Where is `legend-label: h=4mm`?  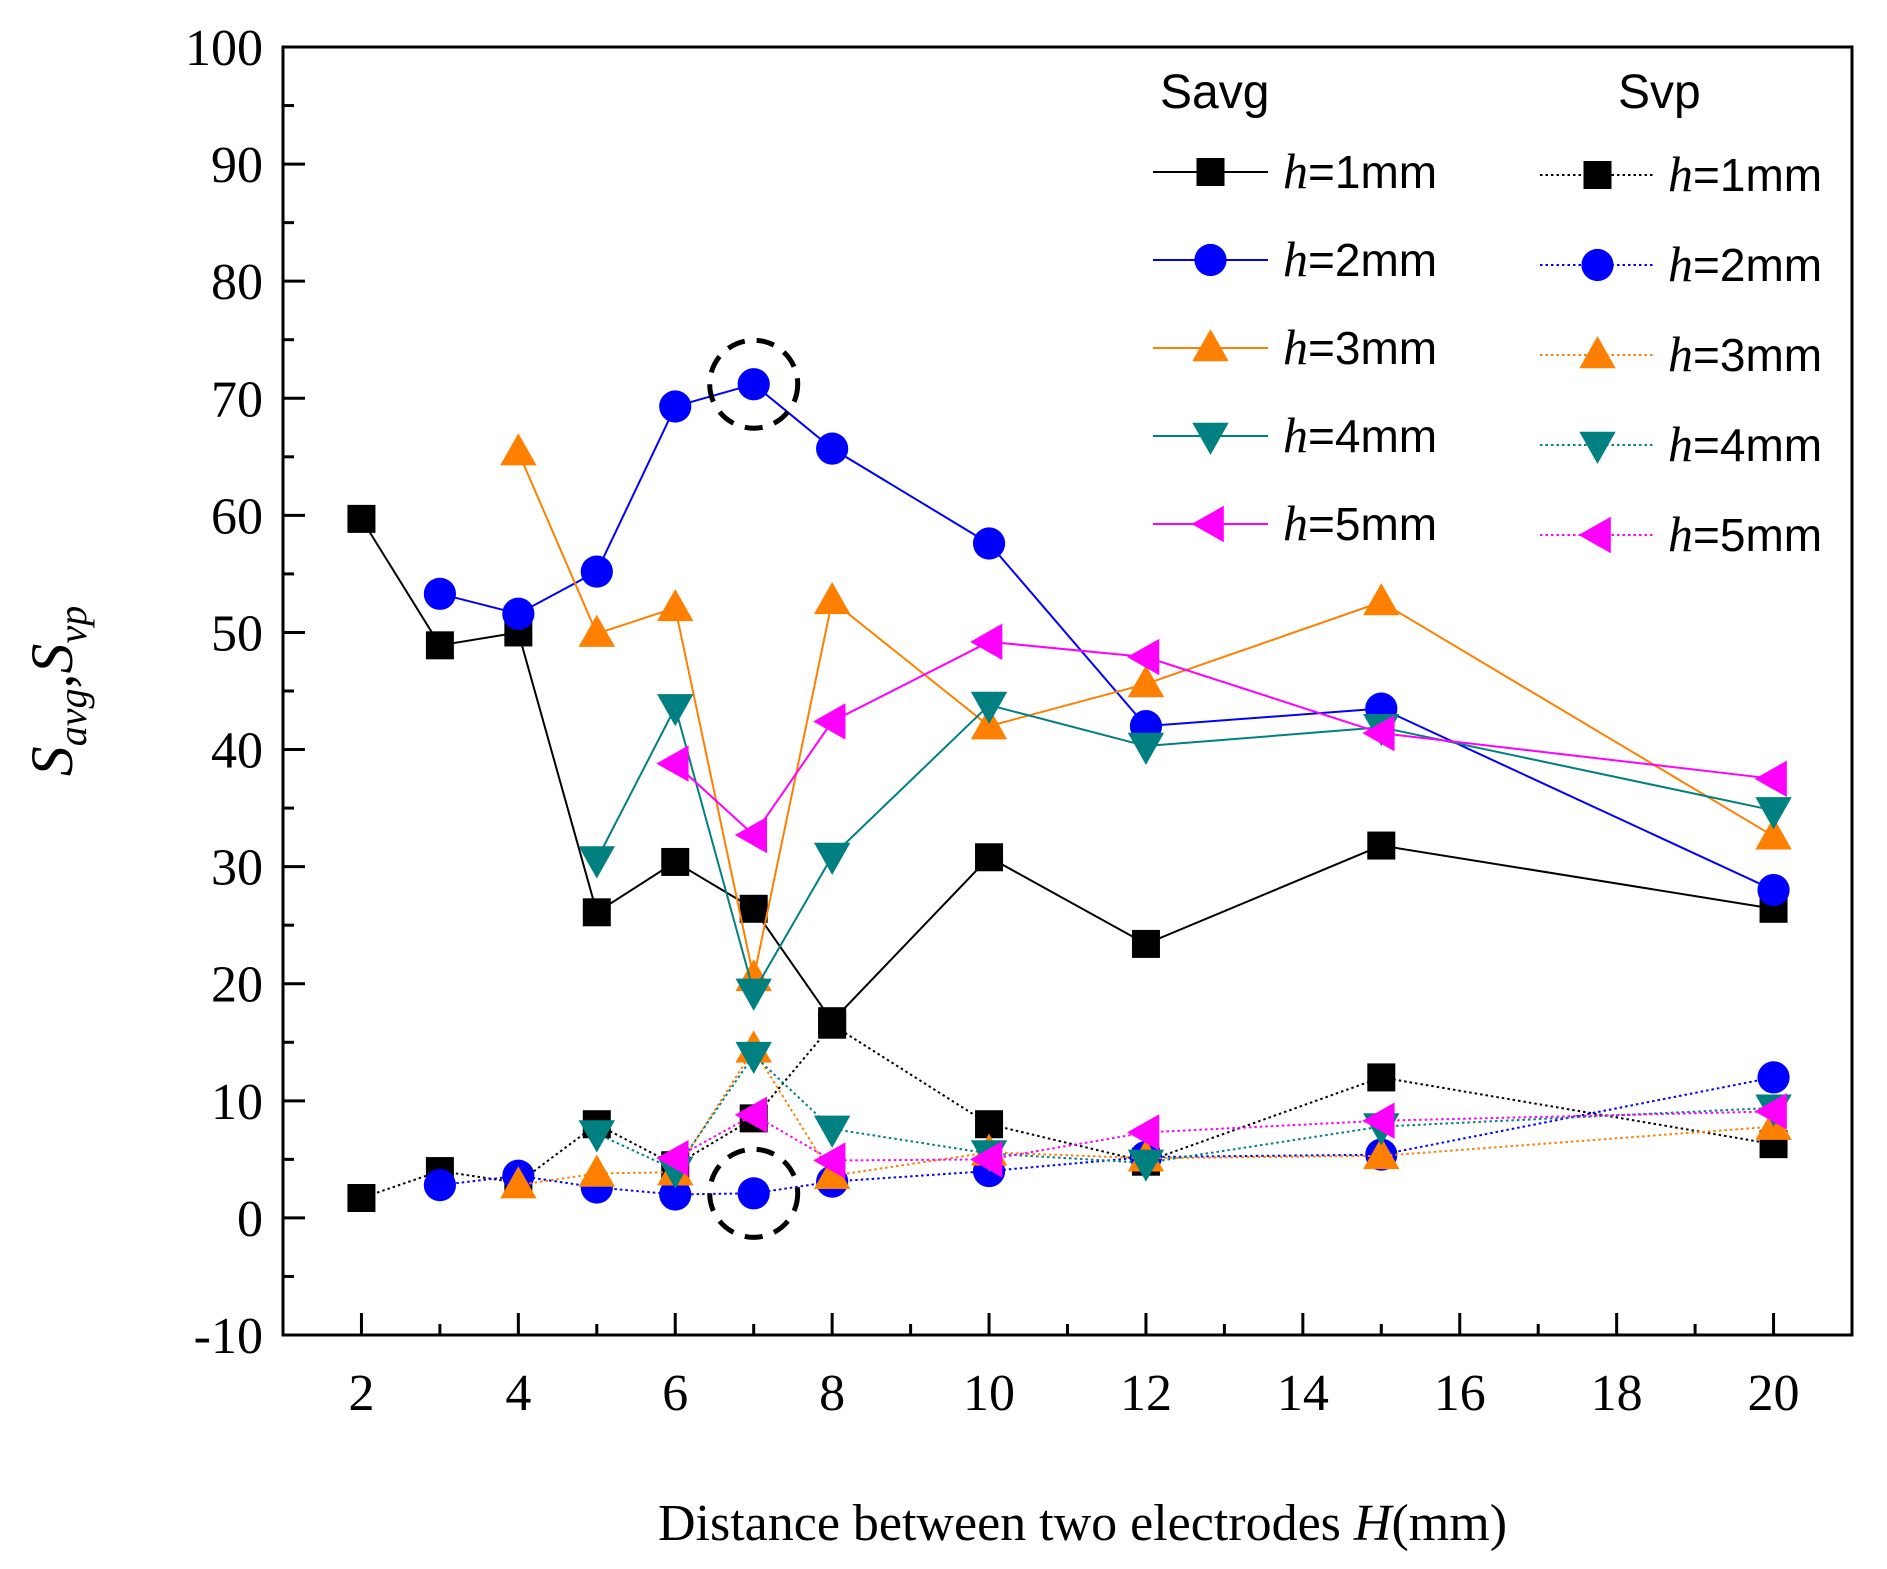 legend-label: h=4mm is located at coordinates (1745, 444).